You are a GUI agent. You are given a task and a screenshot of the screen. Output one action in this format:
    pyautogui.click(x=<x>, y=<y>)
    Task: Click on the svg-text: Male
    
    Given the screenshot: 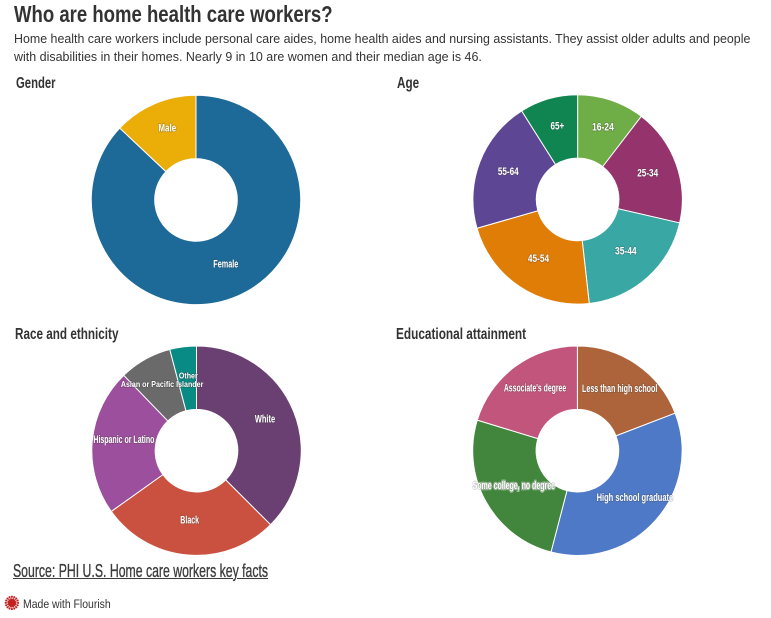 What is the action you would take?
    pyautogui.click(x=167, y=129)
    